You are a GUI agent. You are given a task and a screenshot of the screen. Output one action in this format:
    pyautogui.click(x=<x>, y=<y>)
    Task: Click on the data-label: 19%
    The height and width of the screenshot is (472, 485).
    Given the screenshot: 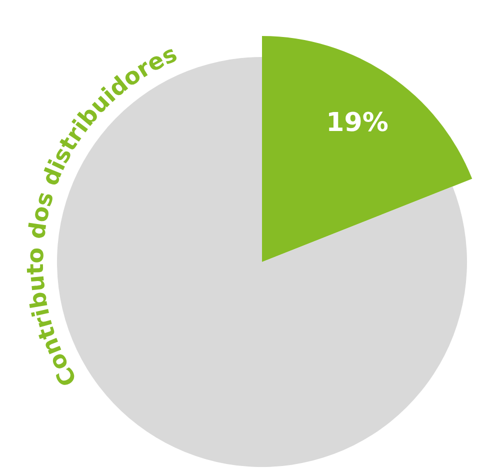 What is the action you would take?
    pyautogui.click(x=357, y=123)
    